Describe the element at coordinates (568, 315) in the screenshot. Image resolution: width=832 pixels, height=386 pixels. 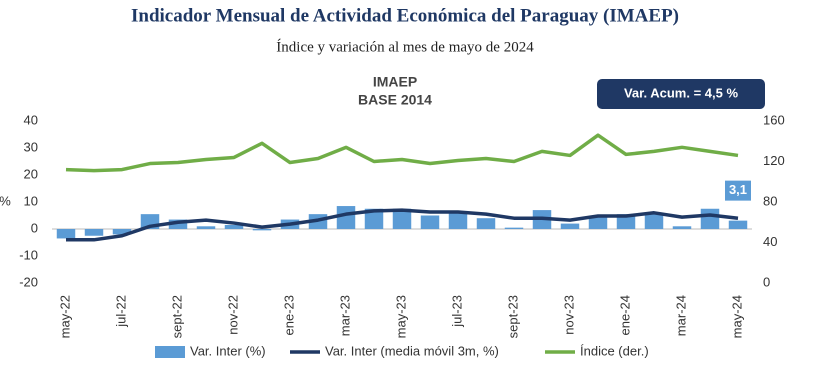
I see `x-tick-label: nov-23` at that location.